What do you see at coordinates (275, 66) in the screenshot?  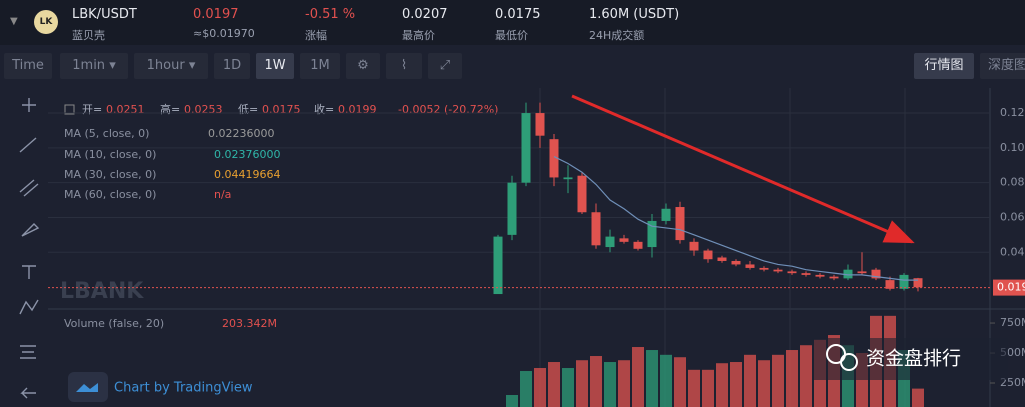 I see `interval-button: 1W` at bounding box center [275, 66].